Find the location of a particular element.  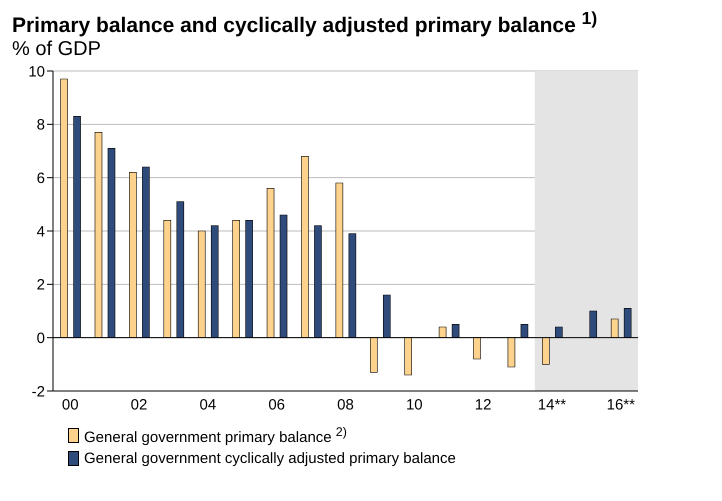

y-tick-label: 0 is located at coordinates (40, 338).